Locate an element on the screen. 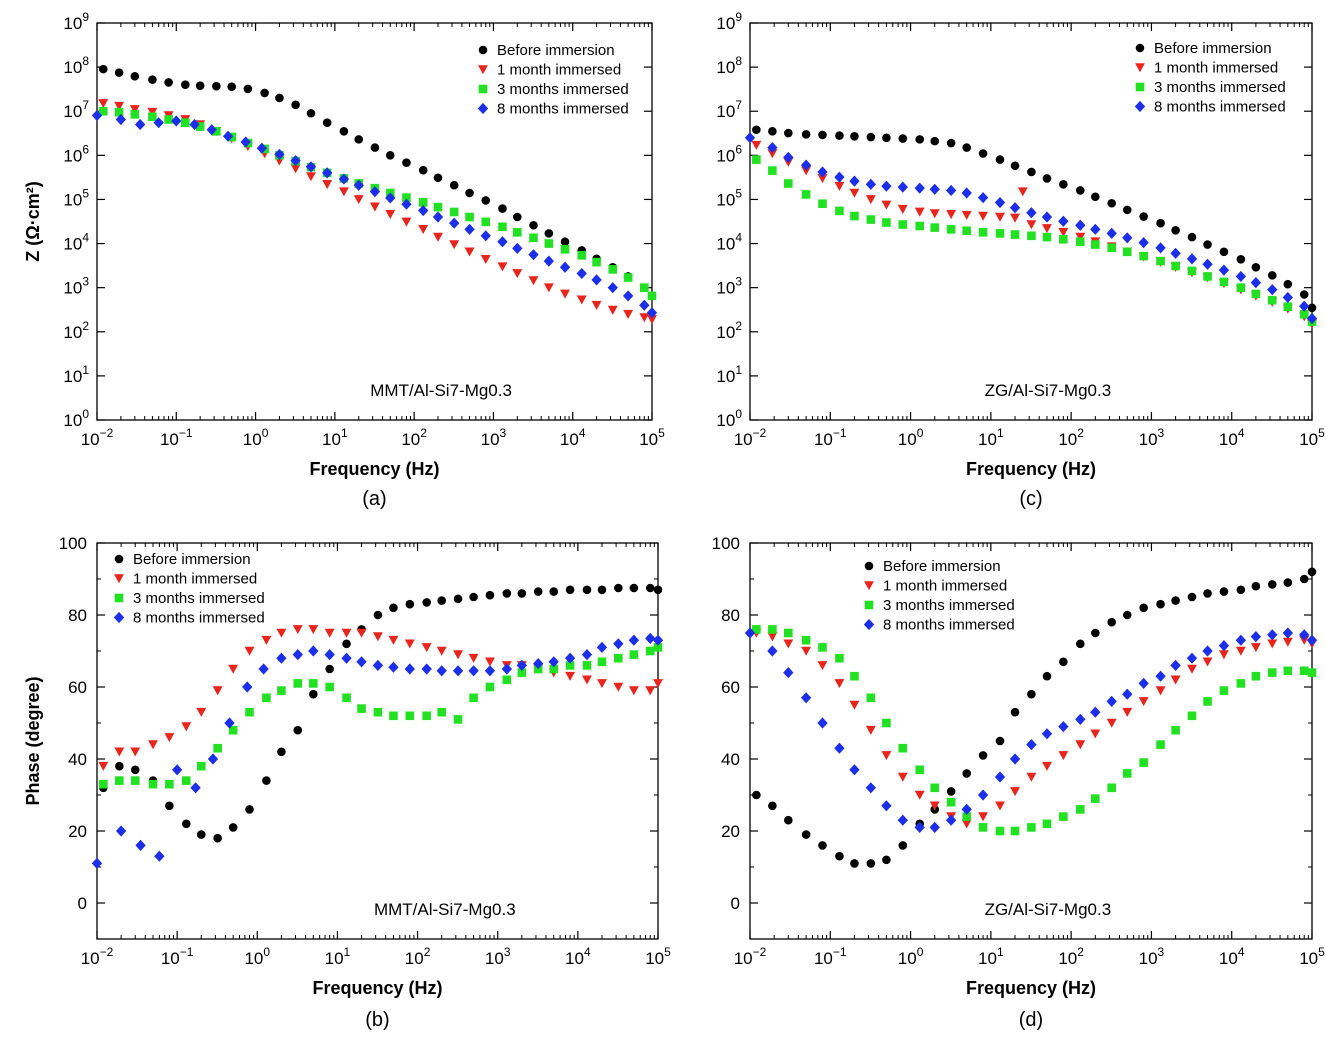 The height and width of the screenshot is (1039, 1326). x-tick-label: 10³ is located at coordinates (1152, 437).